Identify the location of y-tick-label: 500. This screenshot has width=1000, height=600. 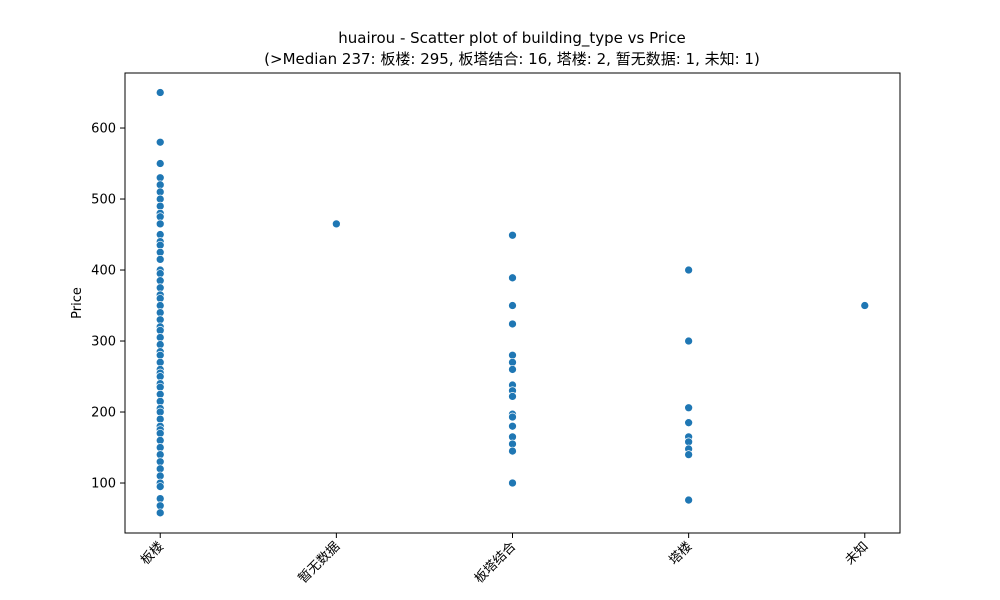
(103, 200).